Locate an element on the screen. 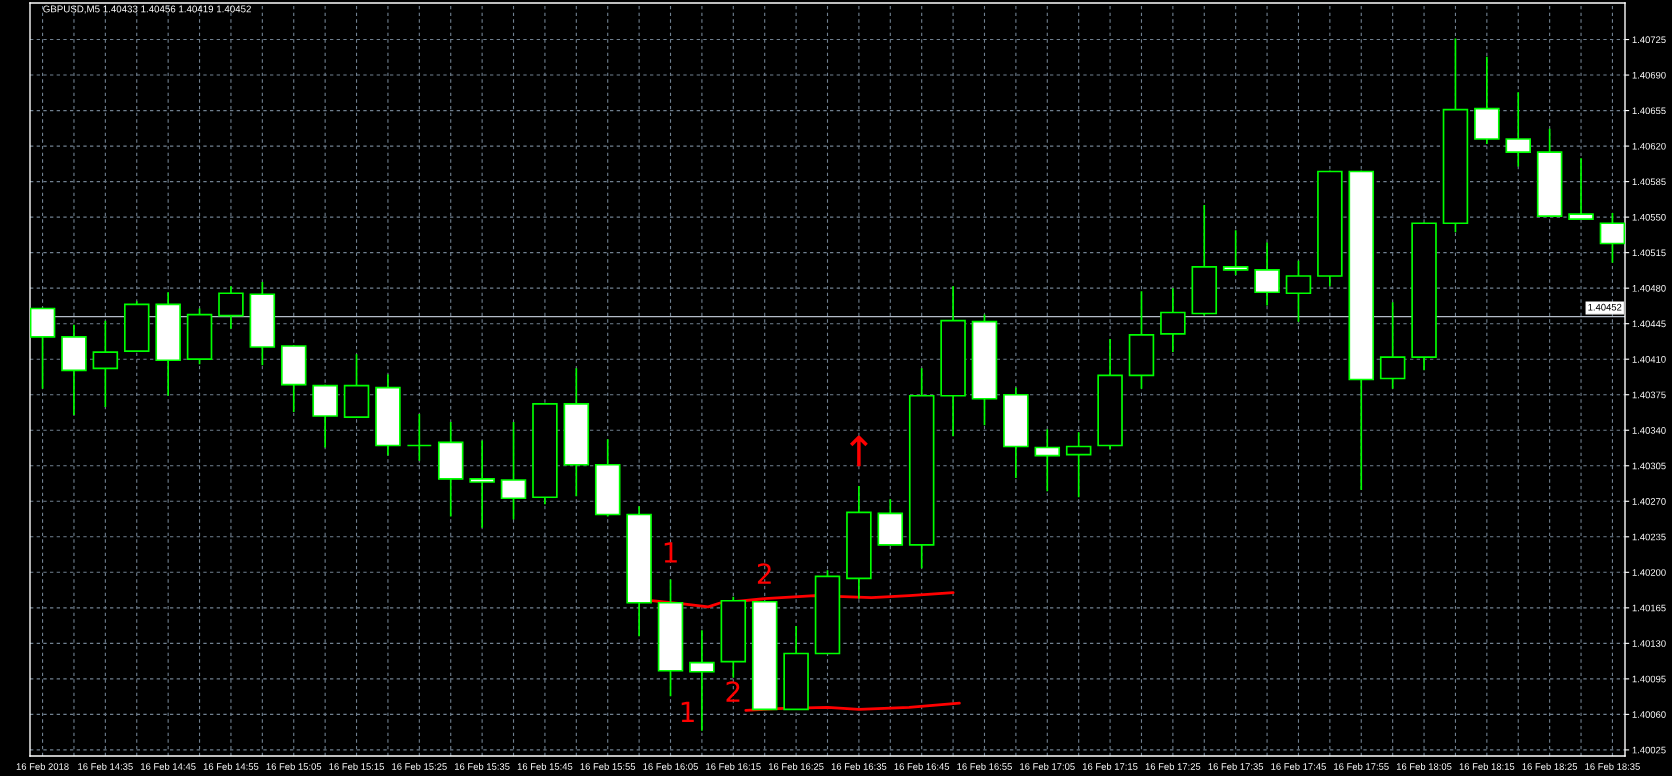 Image resolution: width=1672 pixels, height=776 pixels. y-tick-label: 1.40130 is located at coordinates (1649, 643).